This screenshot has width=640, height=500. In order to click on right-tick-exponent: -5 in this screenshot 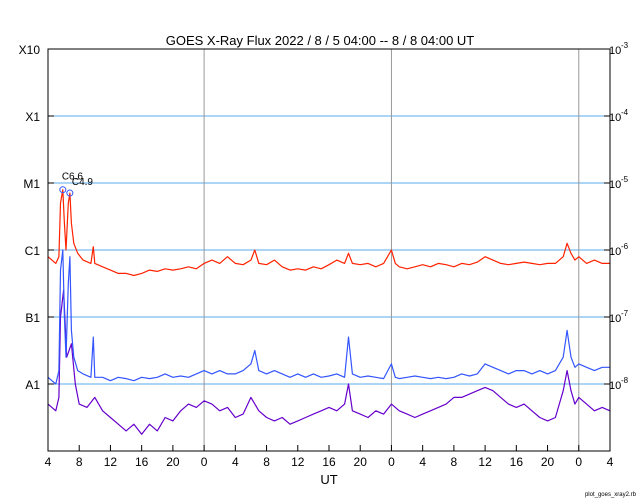, I will do `click(625, 179)`.